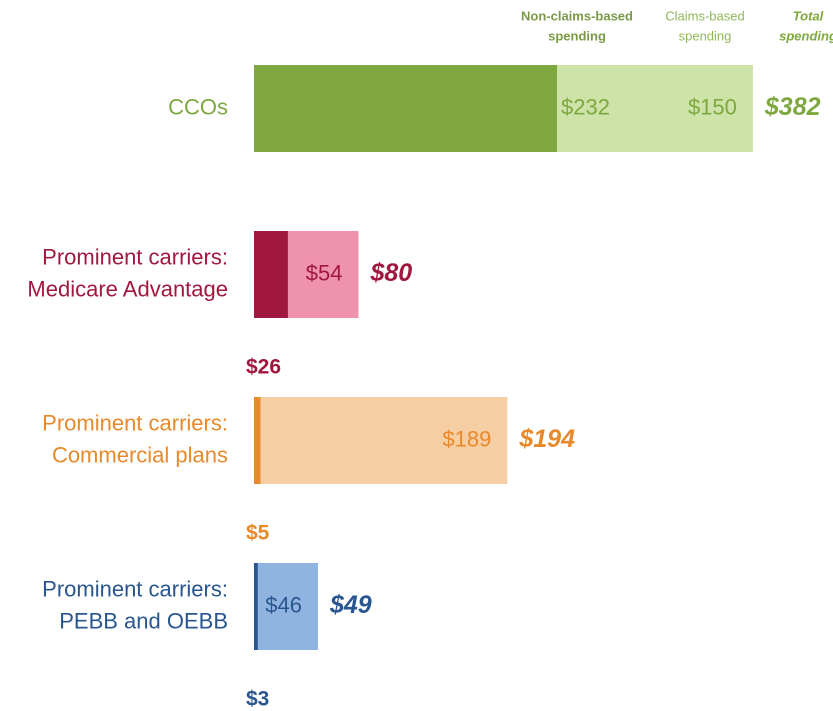  I want to click on total-label: $382, so click(792, 107).